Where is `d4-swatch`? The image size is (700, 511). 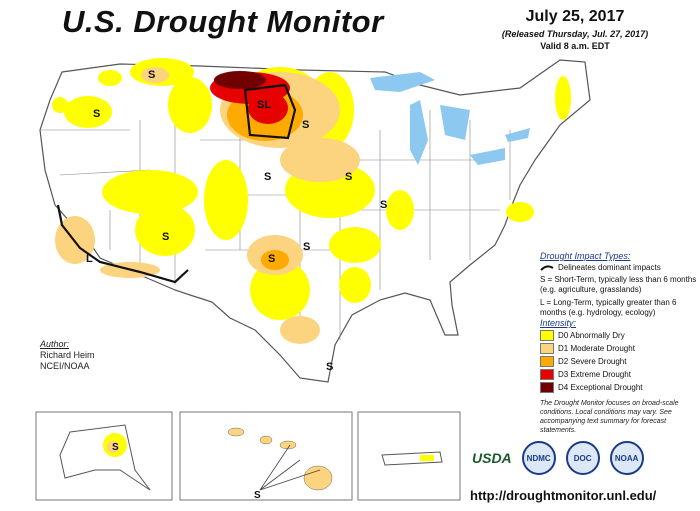 d4-swatch is located at coordinates (547, 387).